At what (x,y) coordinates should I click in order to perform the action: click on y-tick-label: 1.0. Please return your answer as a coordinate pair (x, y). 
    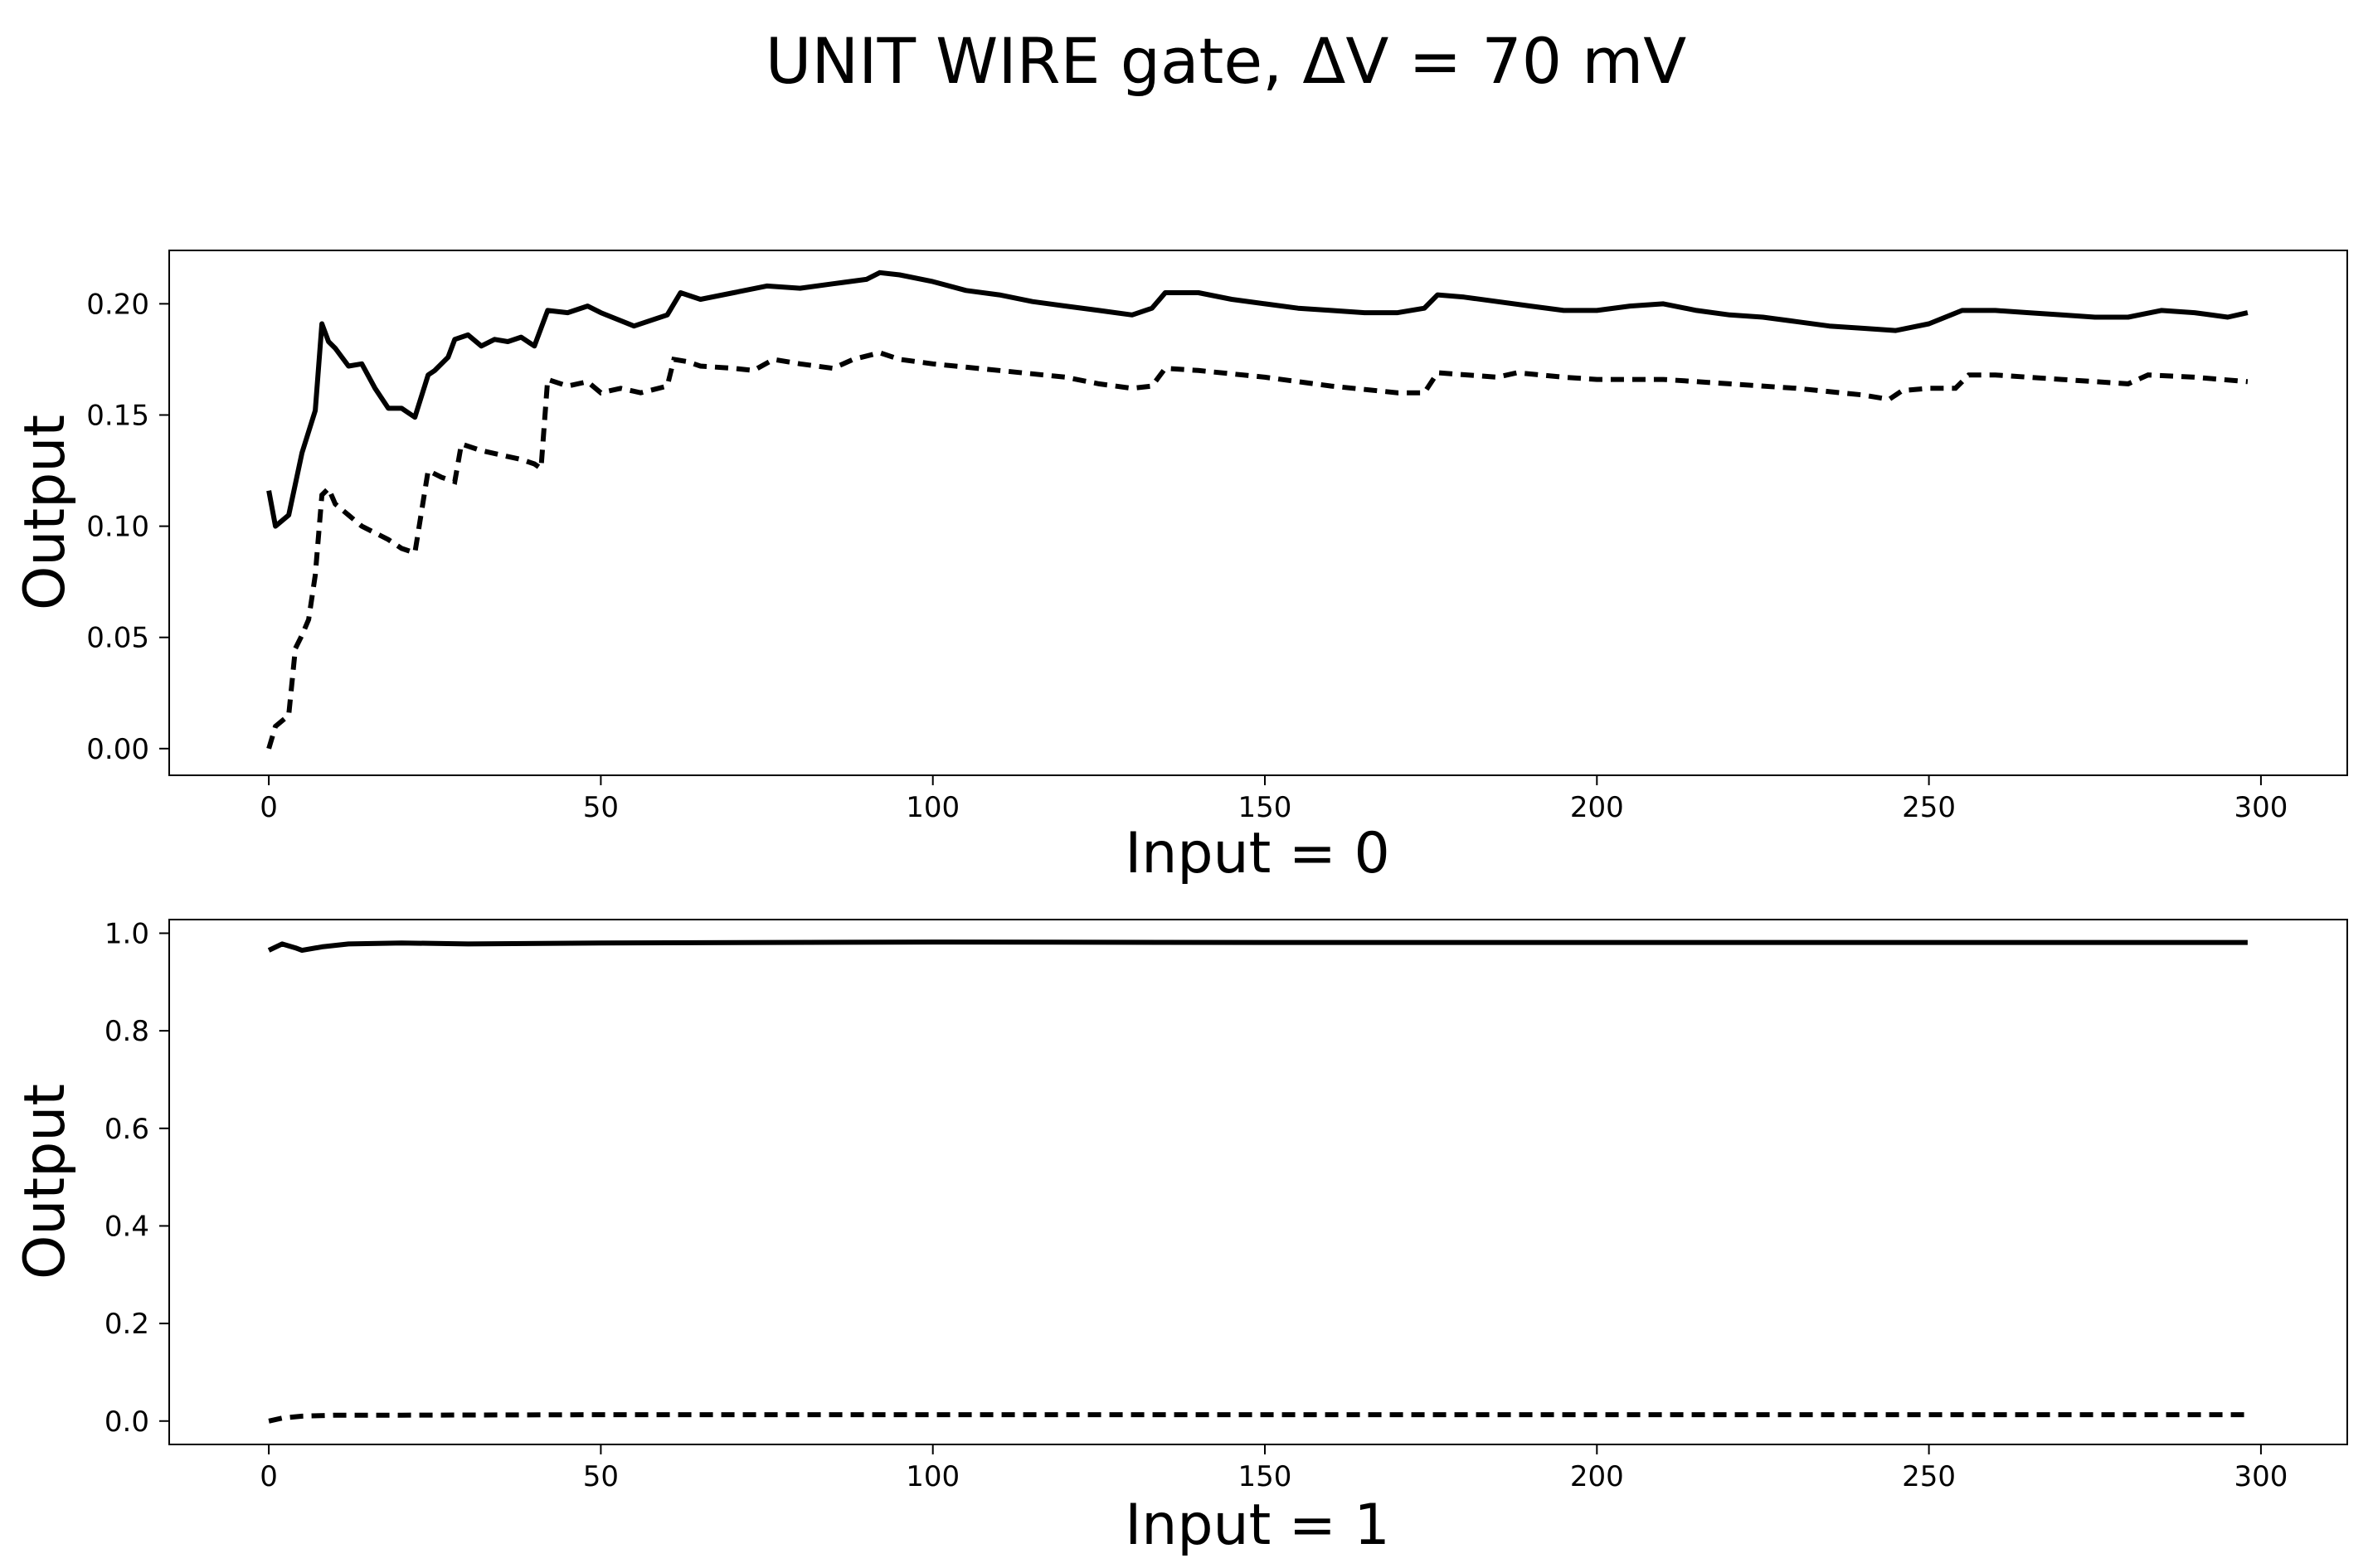
    Looking at the image, I should click on (127, 933).